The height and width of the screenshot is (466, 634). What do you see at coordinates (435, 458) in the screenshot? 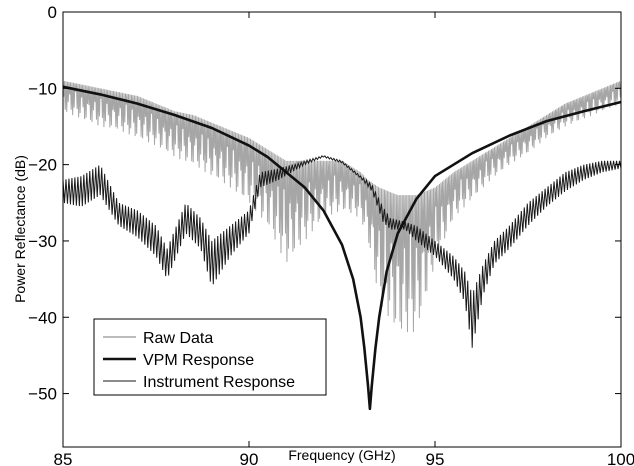
I see `x-tick-label: 95` at bounding box center [435, 458].